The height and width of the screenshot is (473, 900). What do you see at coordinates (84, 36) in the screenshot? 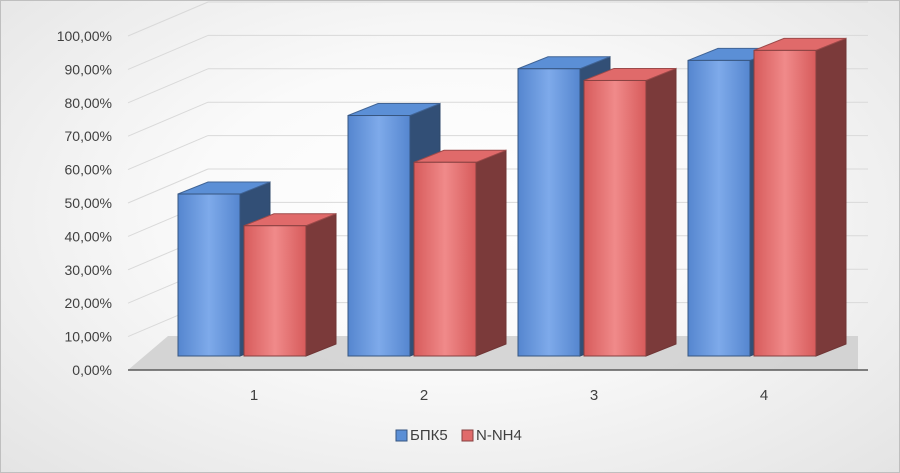
I see `y-tick-label: 100,00%` at bounding box center [84, 36].